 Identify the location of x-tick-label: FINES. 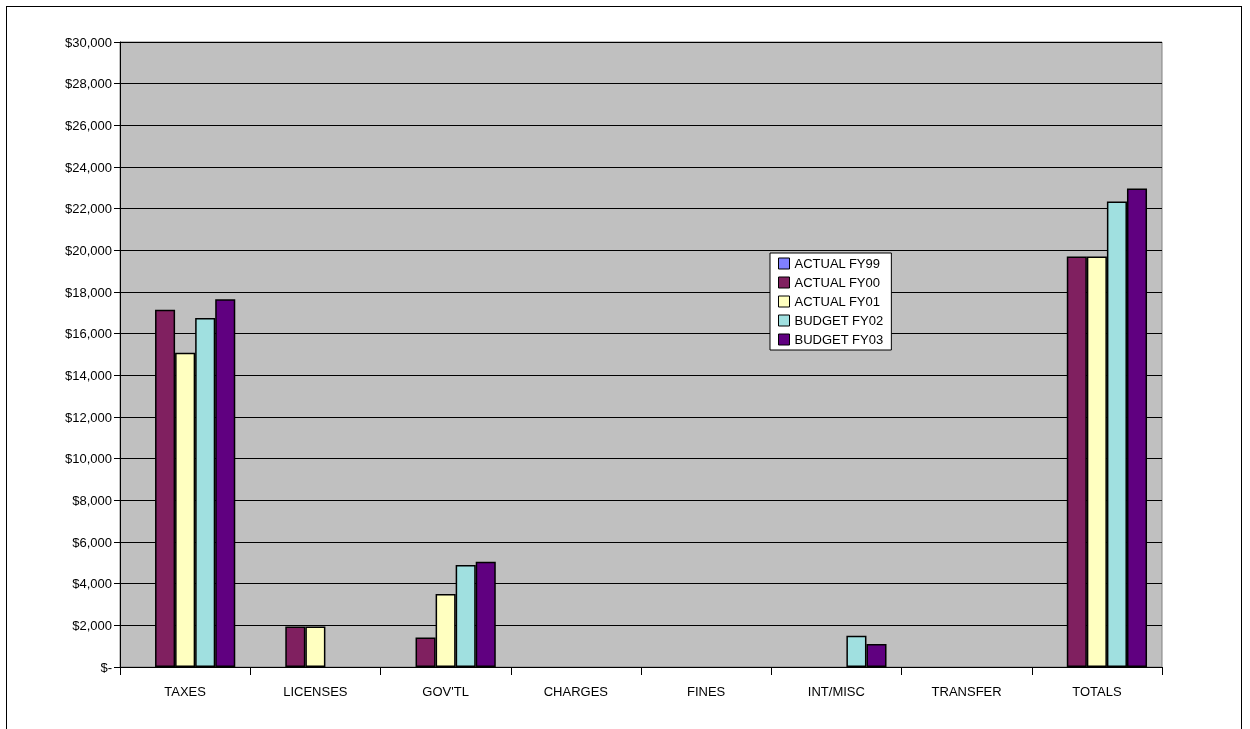
(706, 691).